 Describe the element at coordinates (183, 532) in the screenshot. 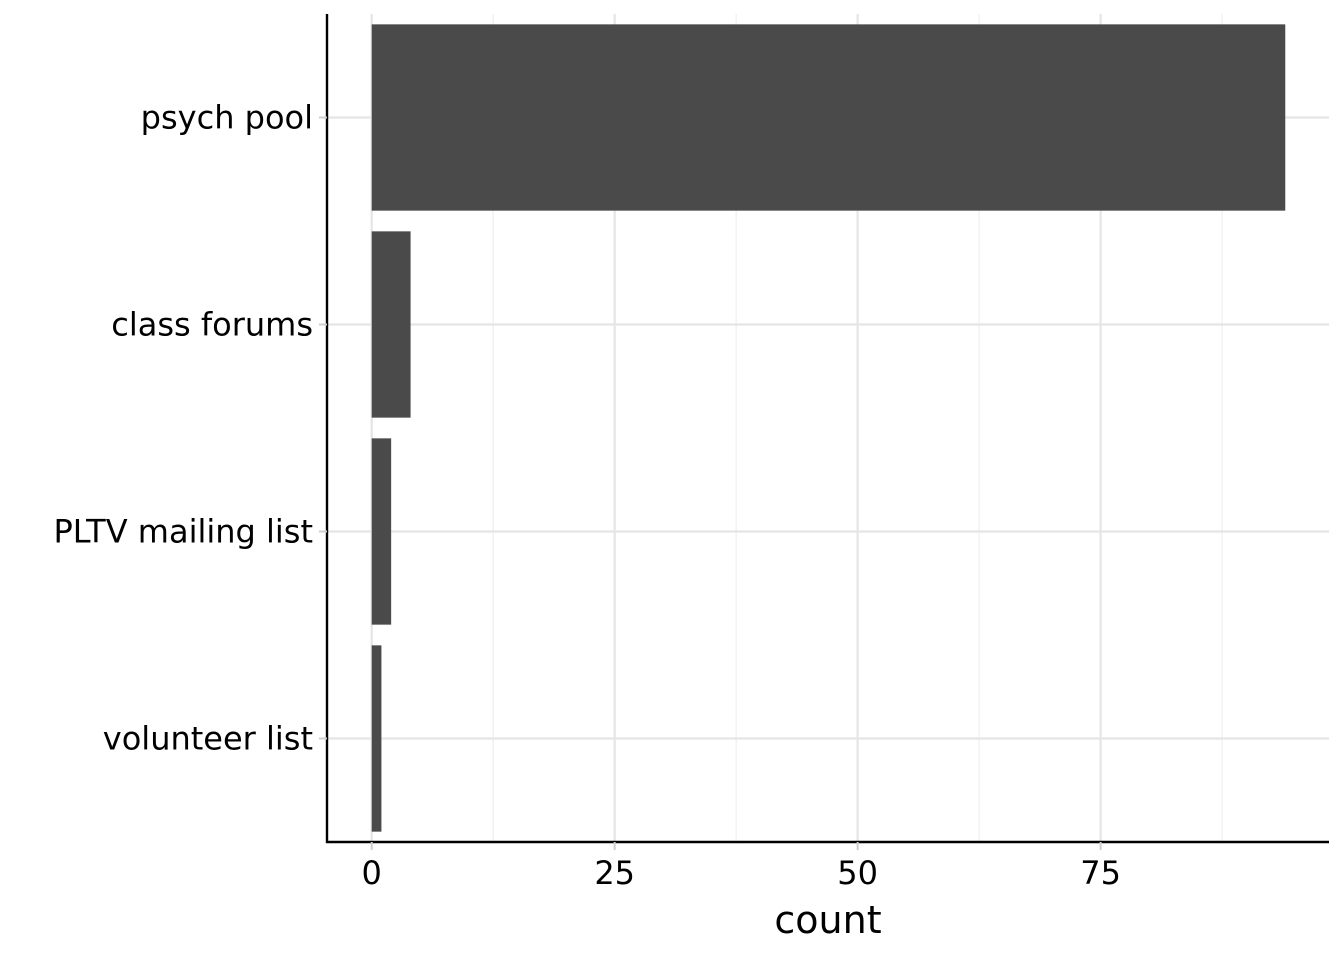

I see `y-tick-label: PLTV mailing list` at that location.